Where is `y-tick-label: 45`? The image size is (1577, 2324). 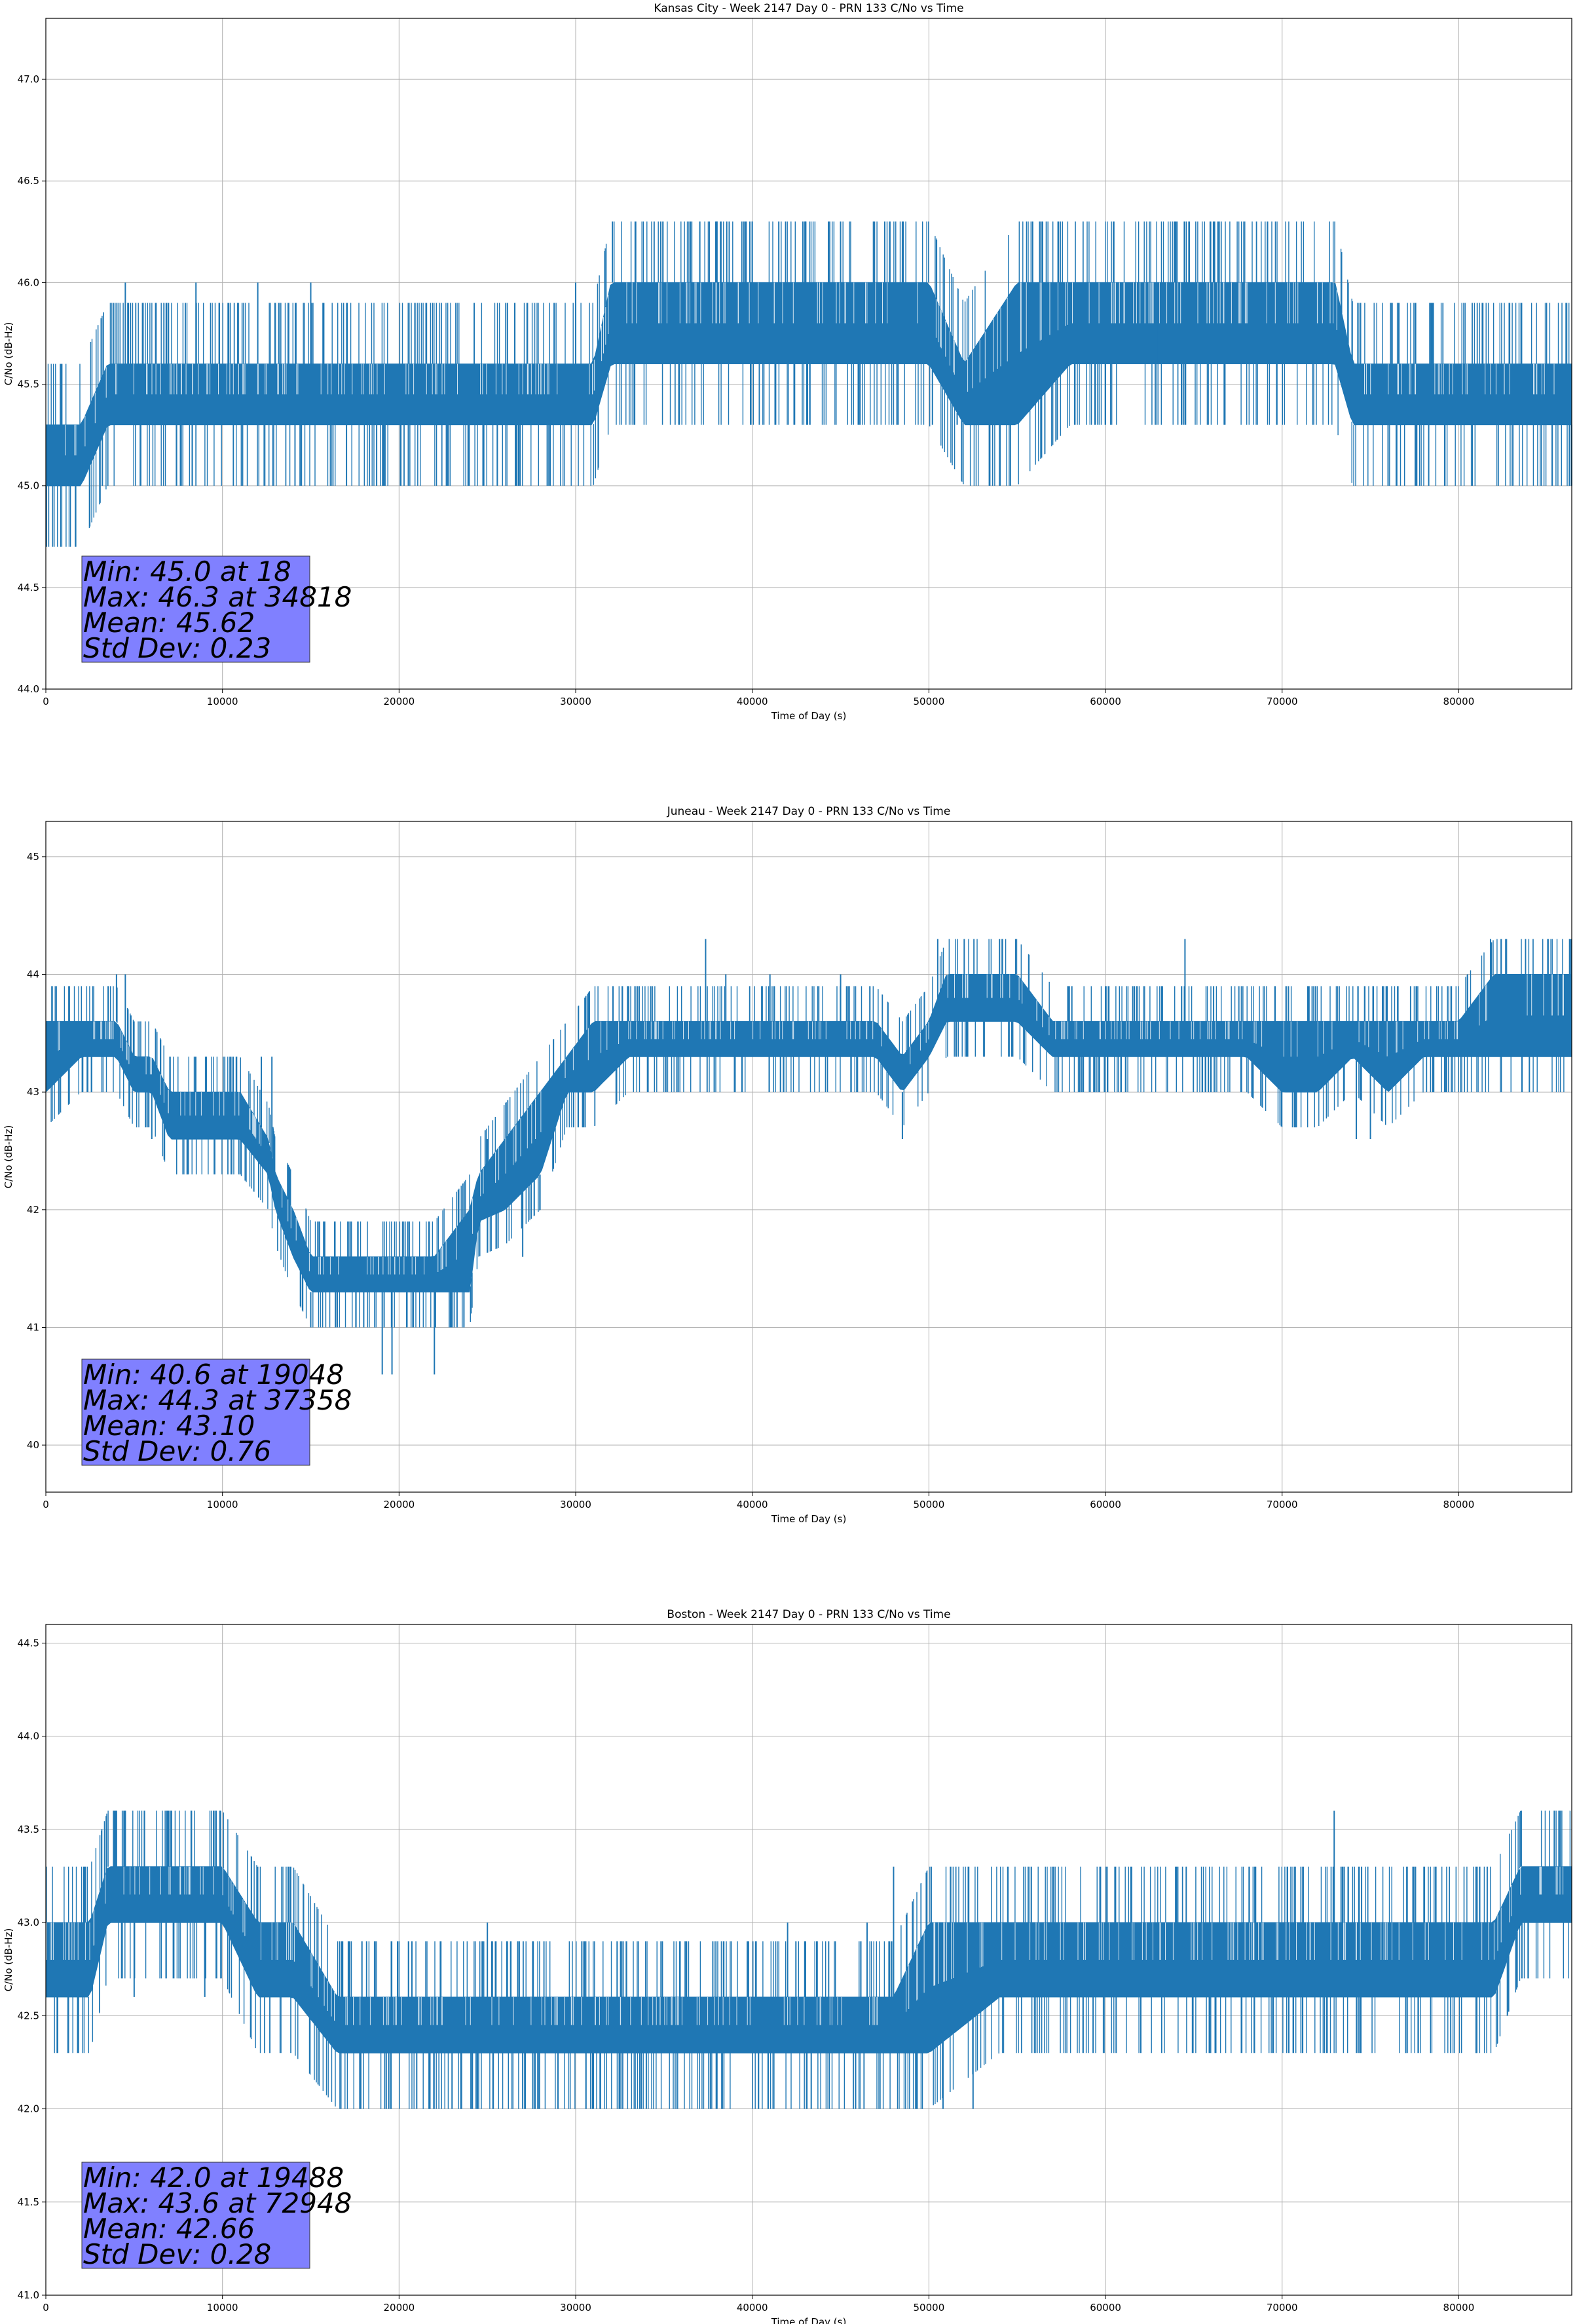
y-tick-label: 45 is located at coordinates (33, 857).